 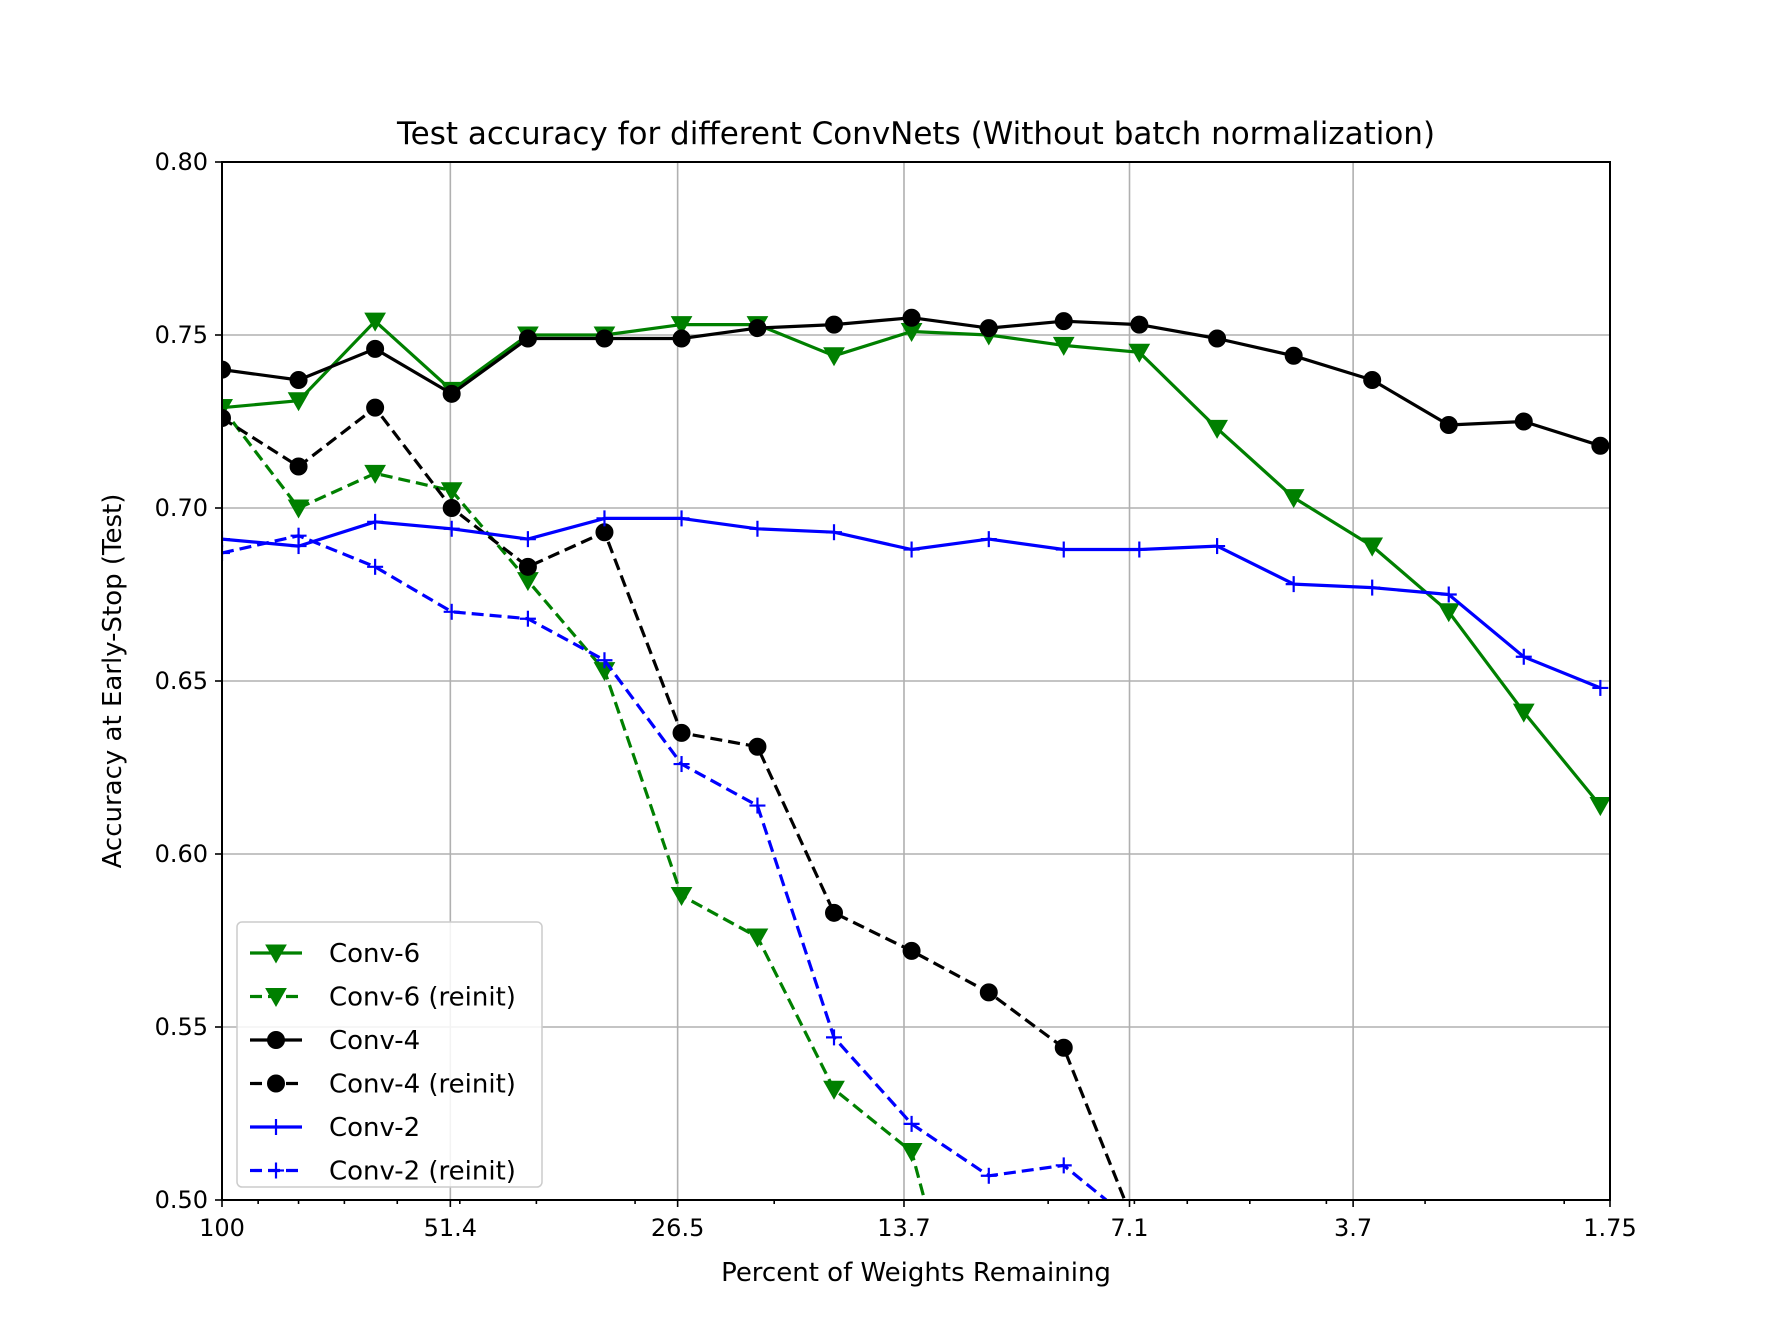 What do you see at coordinates (677, 1228) in the screenshot?
I see `x-tick-label: 26.5` at bounding box center [677, 1228].